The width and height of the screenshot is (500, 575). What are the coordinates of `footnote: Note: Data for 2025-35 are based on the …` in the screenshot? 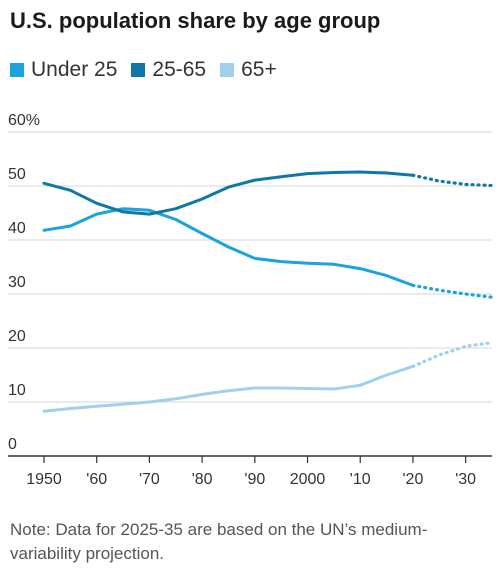 It's located at (219, 541).